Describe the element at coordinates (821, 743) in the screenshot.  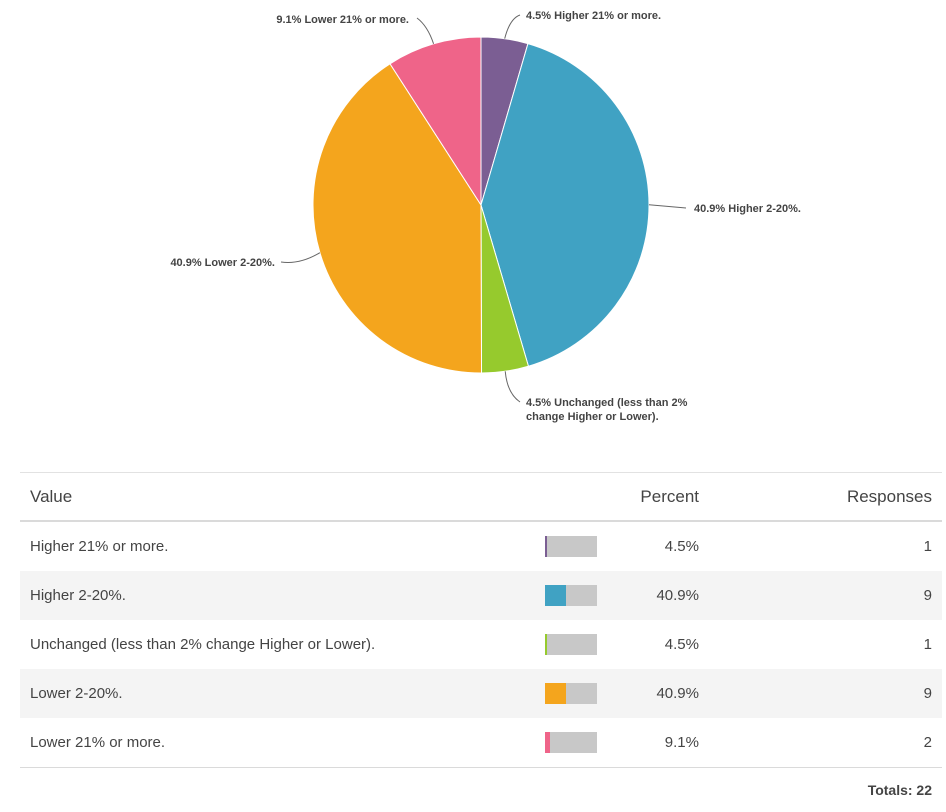
I see `row-responses: 2` at that location.